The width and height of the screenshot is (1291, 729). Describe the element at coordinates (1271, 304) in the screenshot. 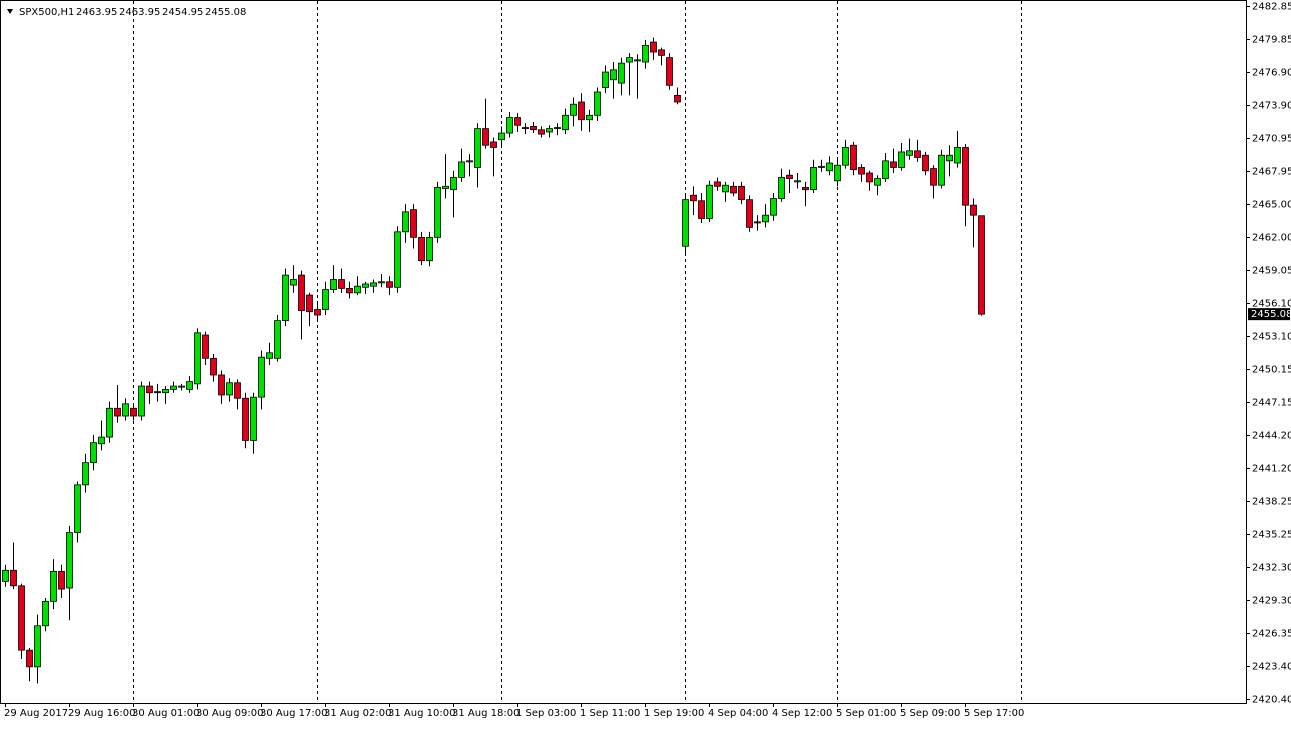

I see `y-tick-label: 2456.10` at that location.